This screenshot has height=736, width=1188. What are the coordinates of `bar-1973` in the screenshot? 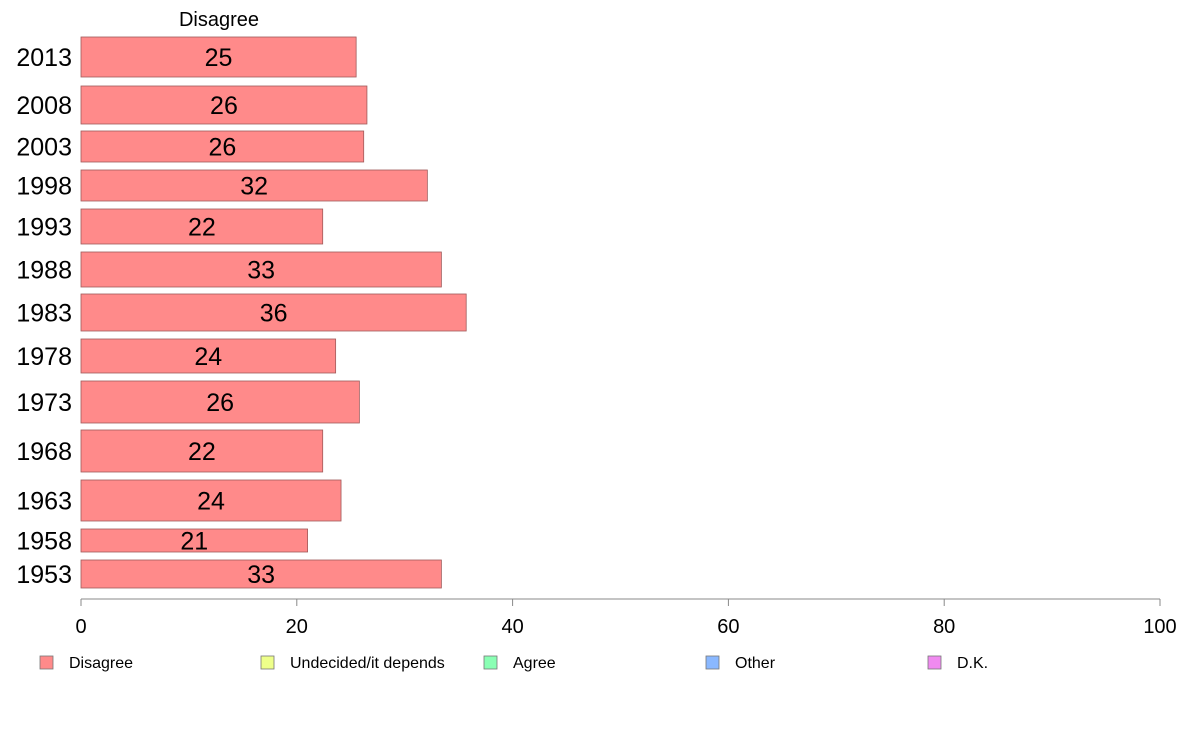 It's located at (220, 402).